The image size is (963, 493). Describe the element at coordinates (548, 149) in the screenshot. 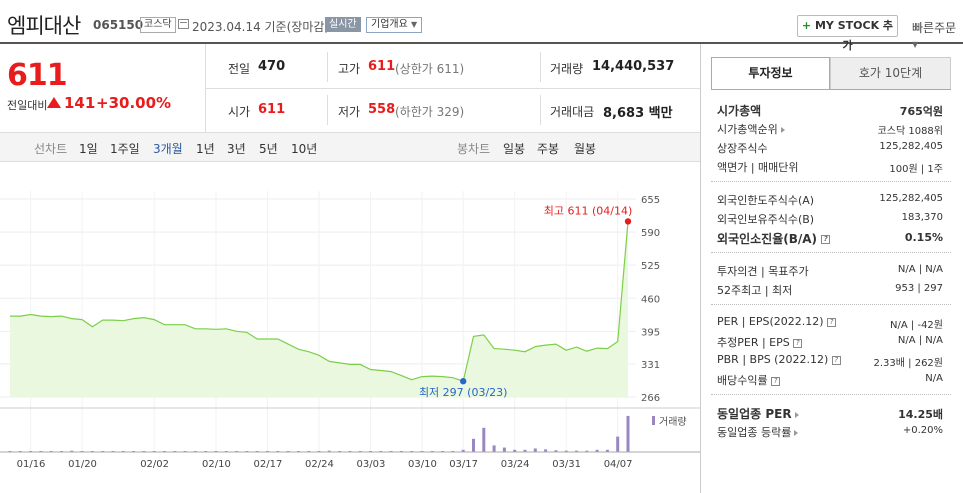

I see `candle-weekly: 주봉` at that location.